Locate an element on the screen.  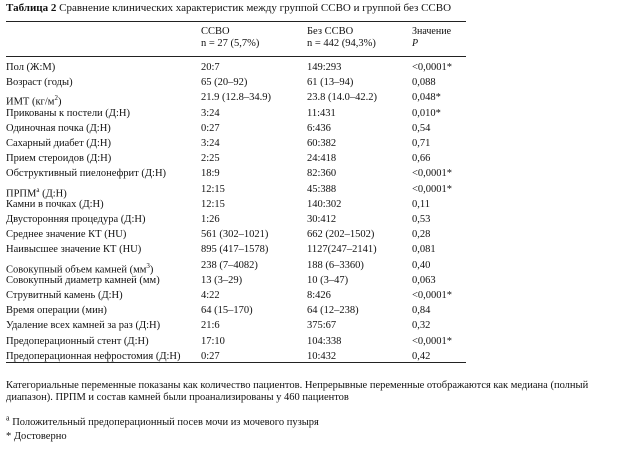
row-ssvo-value: 65 (20–92) is located at coordinates (224, 83).